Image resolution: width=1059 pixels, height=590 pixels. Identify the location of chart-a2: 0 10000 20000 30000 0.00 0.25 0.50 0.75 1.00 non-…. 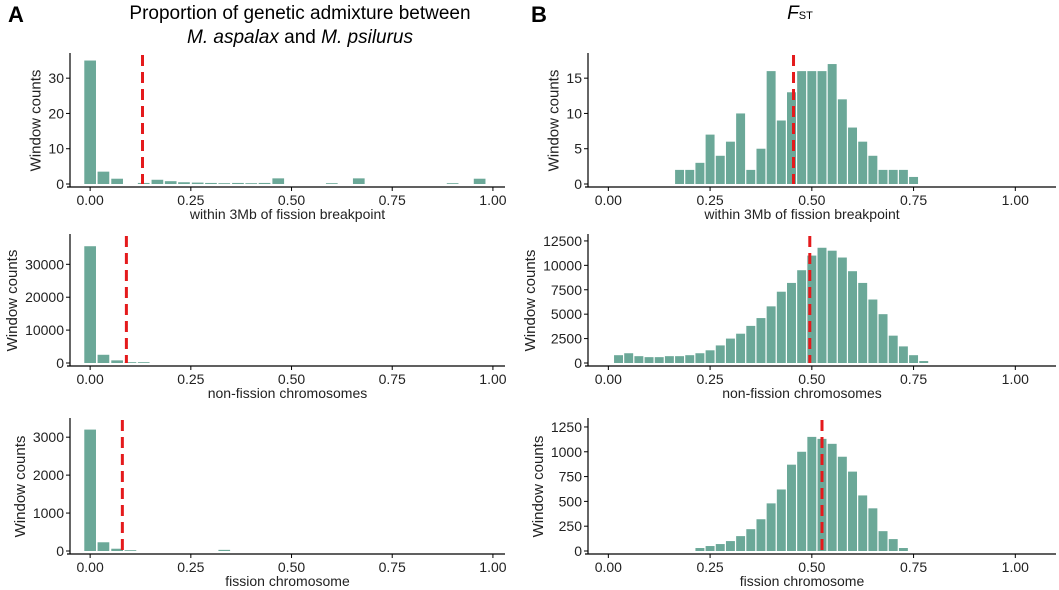
(255, 317).